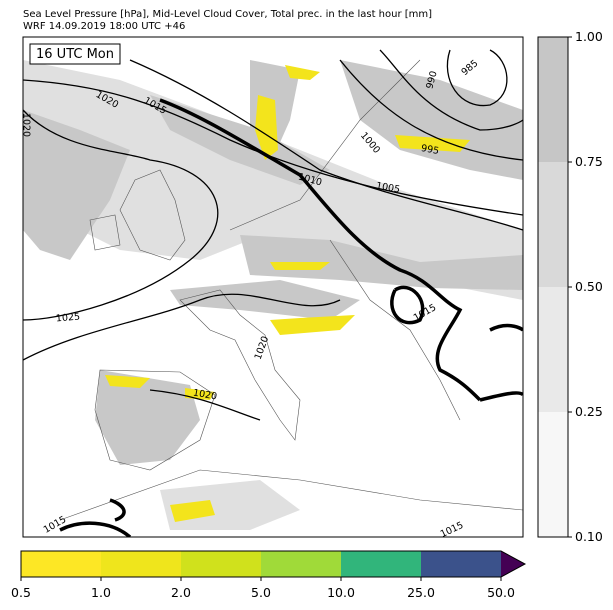  What do you see at coordinates (431, 80) in the screenshot?
I see `contour-label: 990` at bounding box center [431, 80].